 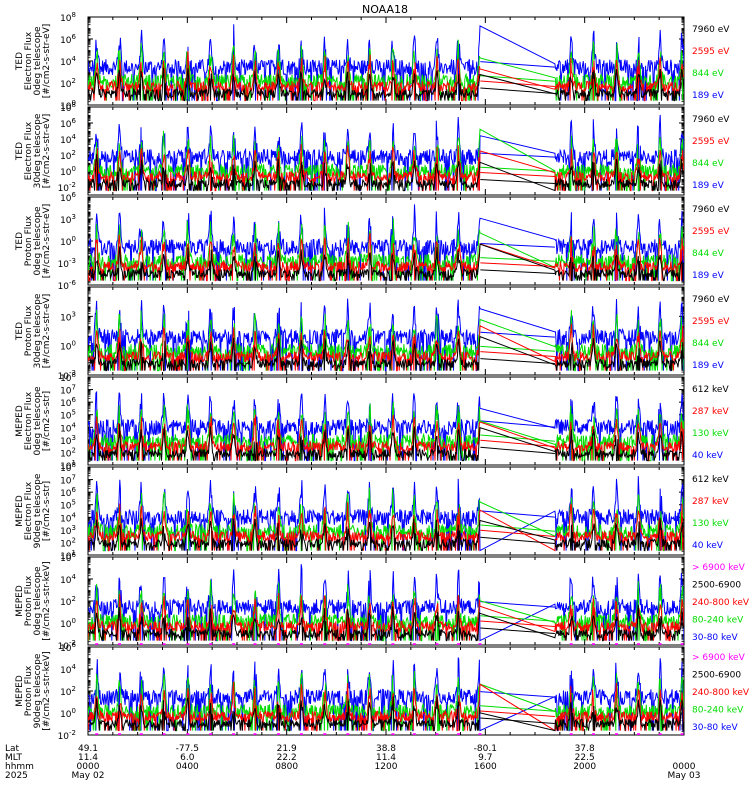 What do you see at coordinates (708, 344) in the screenshot?
I see `legend-entry: 844 eV` at bounding box center [708, 344].